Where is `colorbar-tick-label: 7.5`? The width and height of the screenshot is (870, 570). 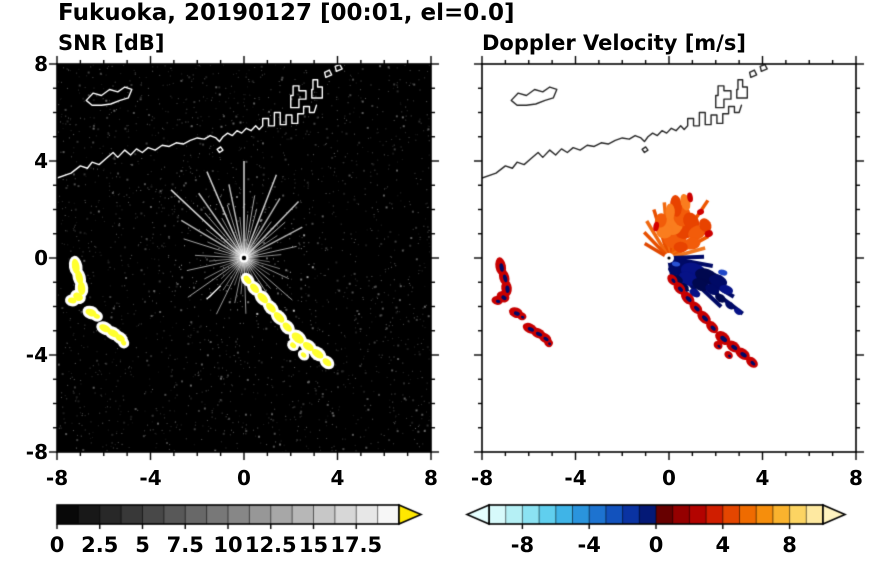 colorbar-tick-label: 7.5 is located at coordinates (185, 545).